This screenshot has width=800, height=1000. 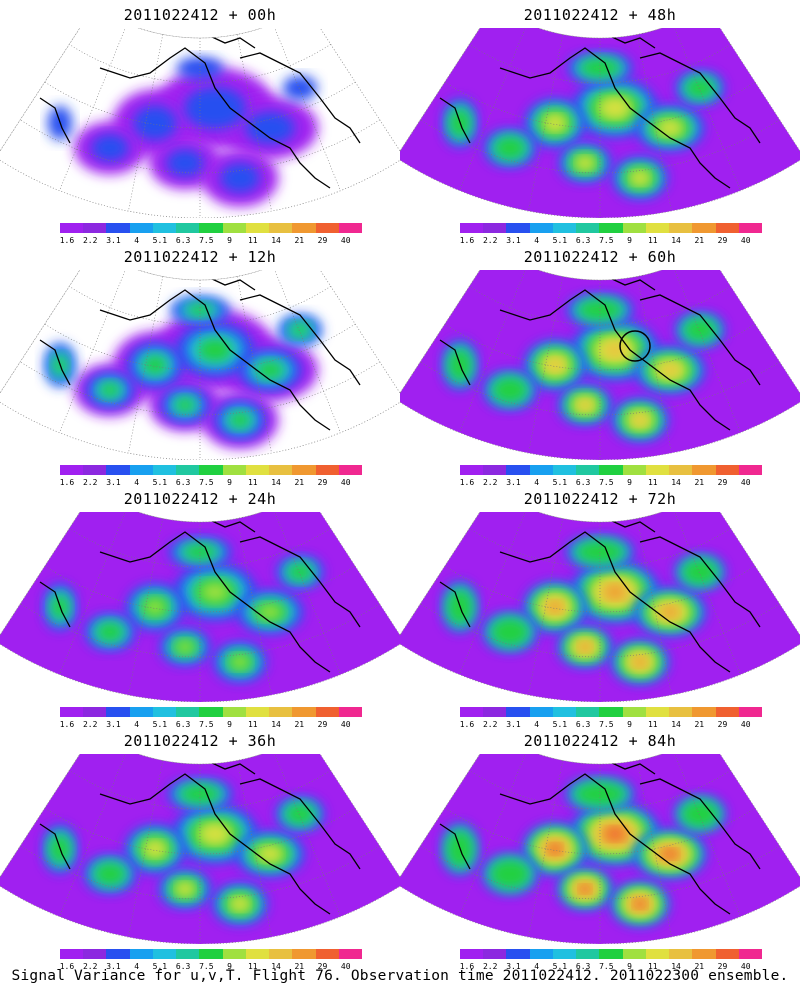 I want to click on colorbar, so click(x=211, y=470).